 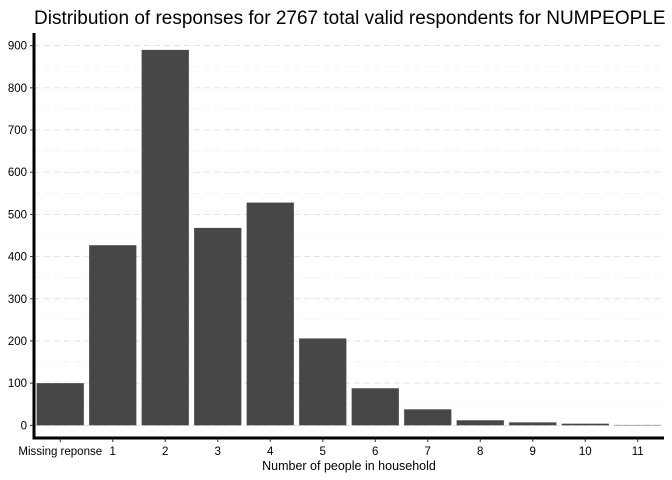 I want to click on y-tick-label: 200, so click(x=17, y=342).